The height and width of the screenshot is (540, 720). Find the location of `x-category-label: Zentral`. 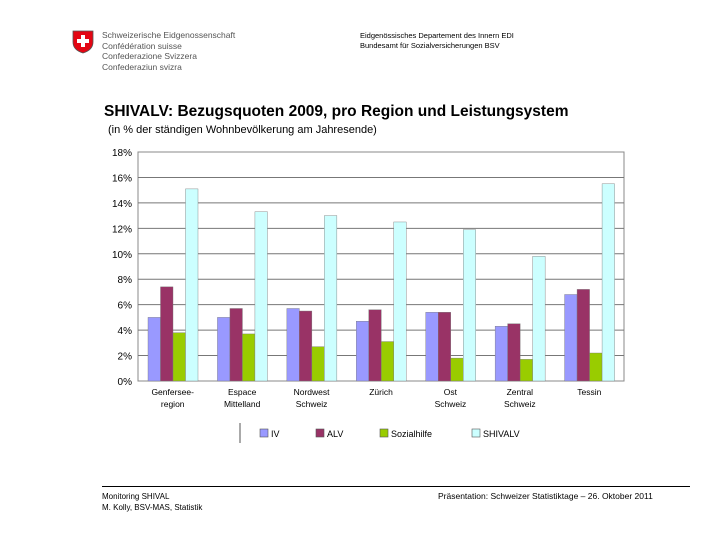

x-category-label: Zentral is located at coordinates (520, 392).